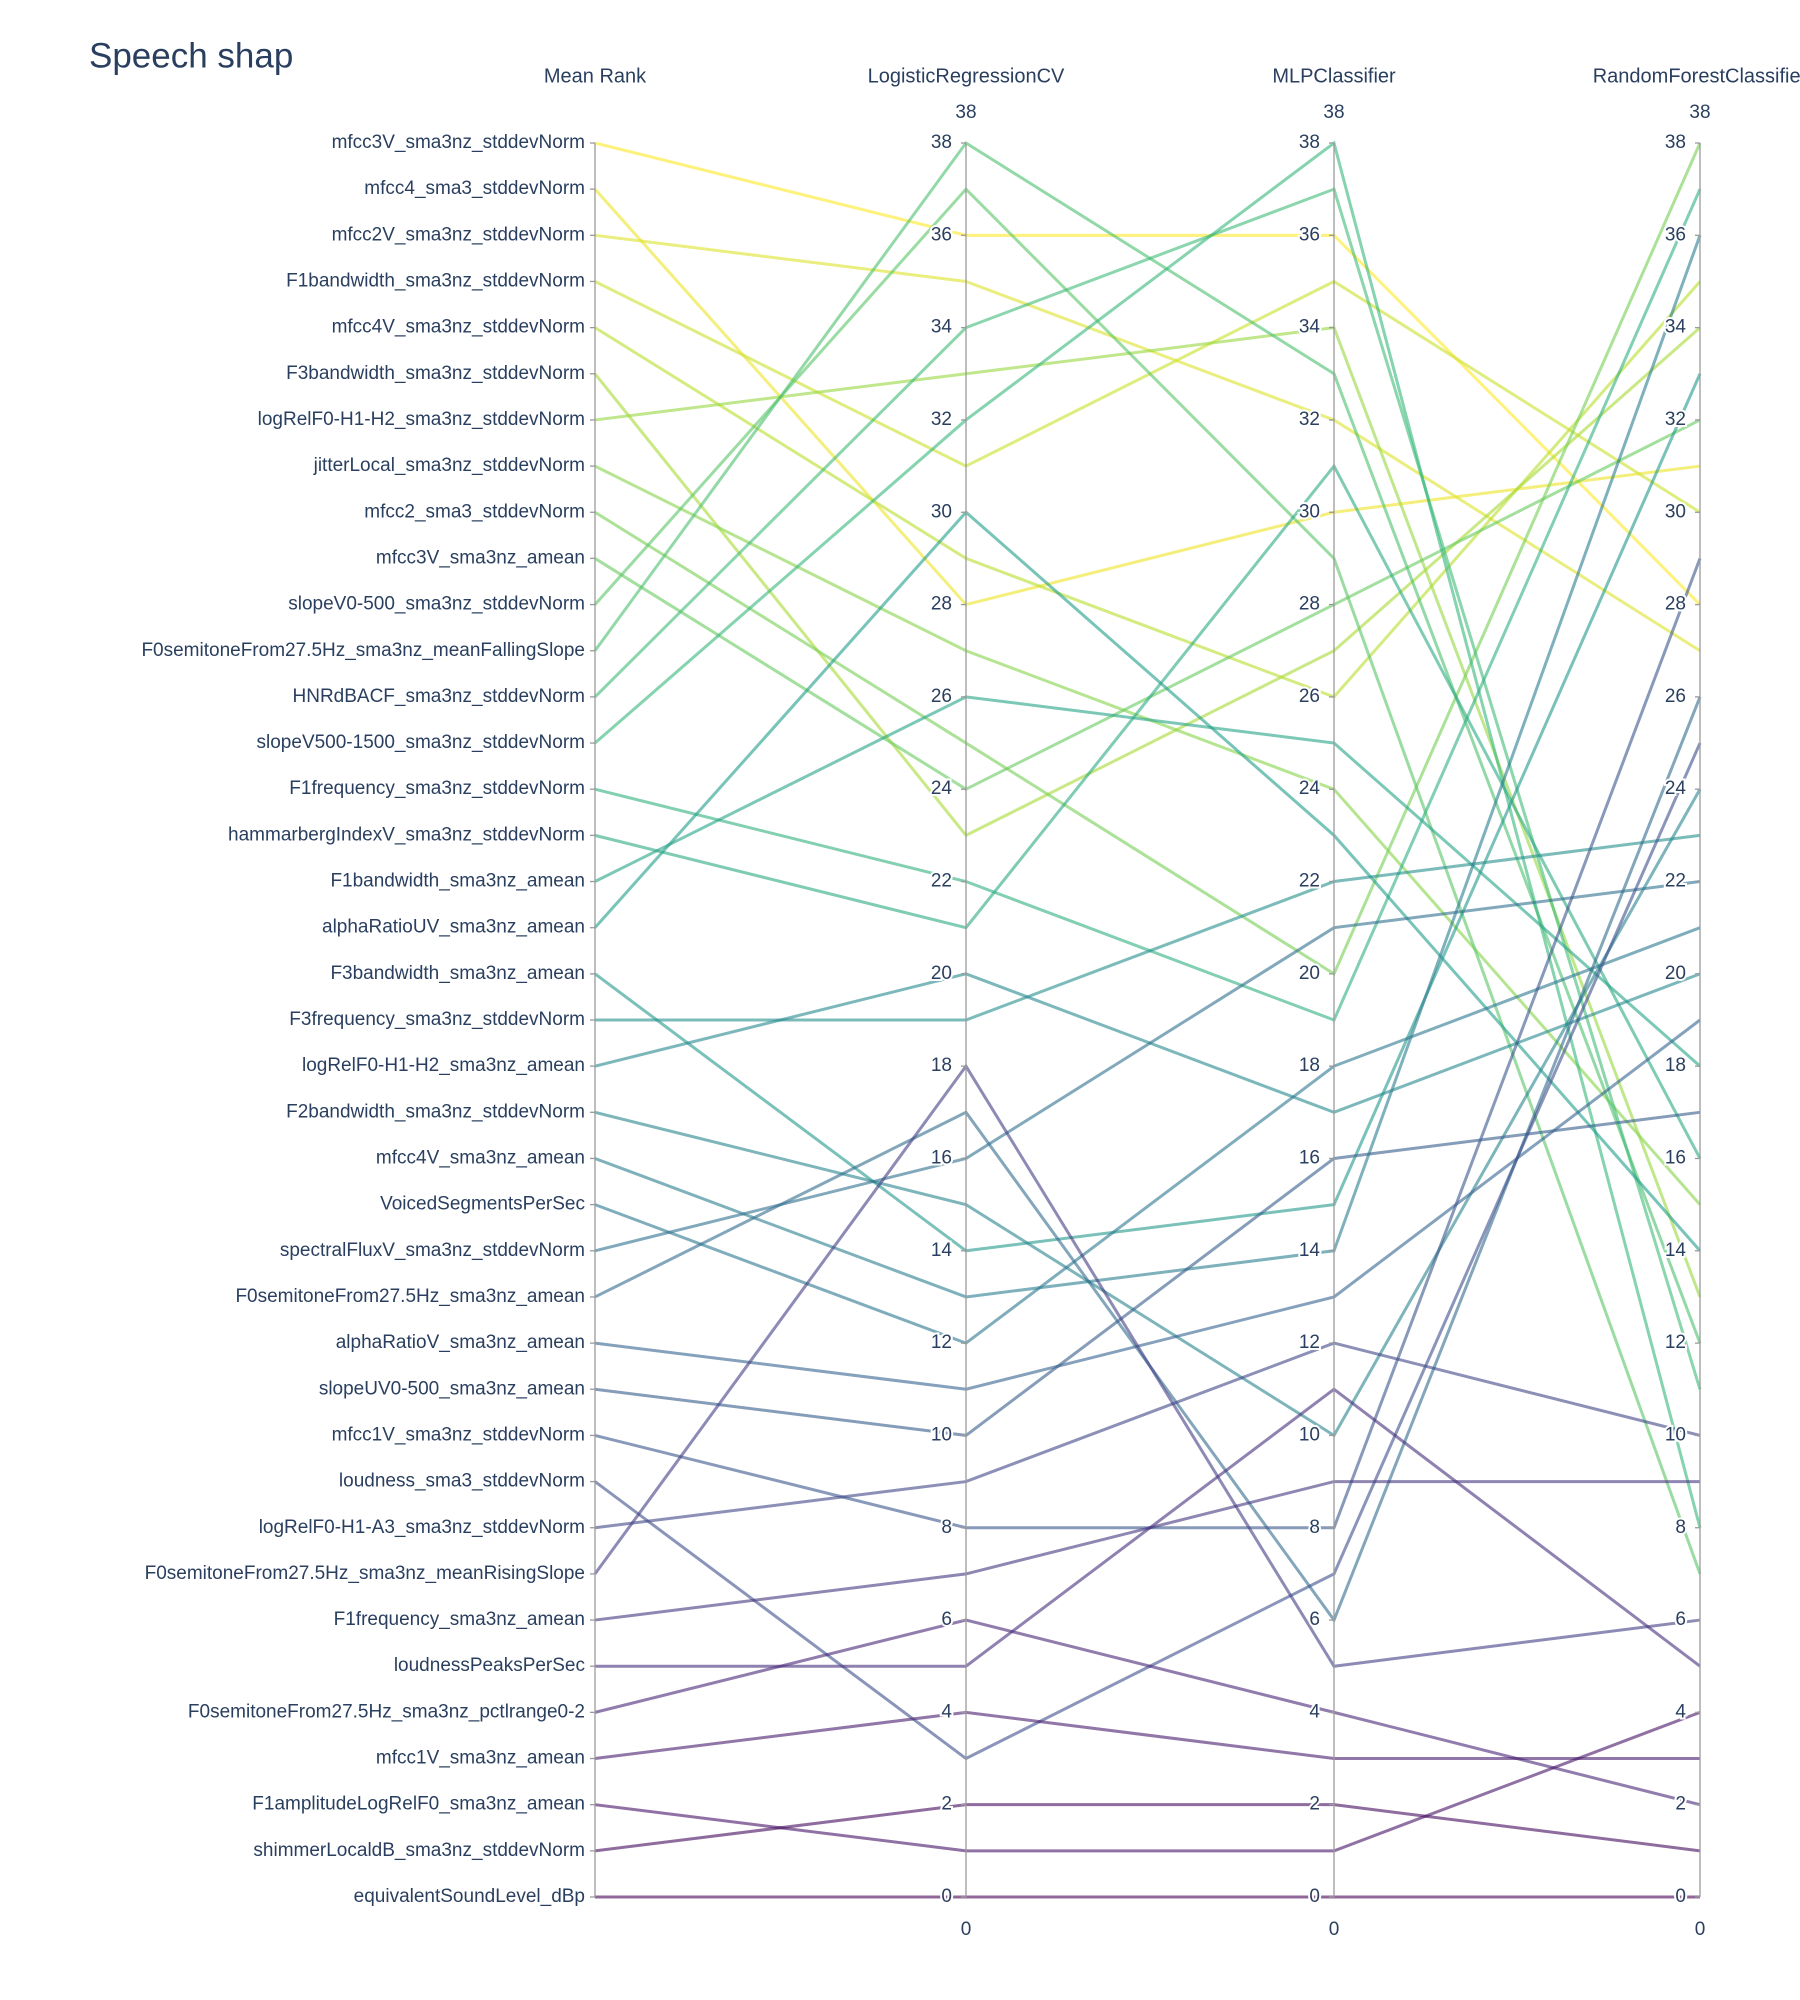  Describe the element at coordinates (595, 76) in the screenshot. I see `axis-title: Mean Rank` at that location.